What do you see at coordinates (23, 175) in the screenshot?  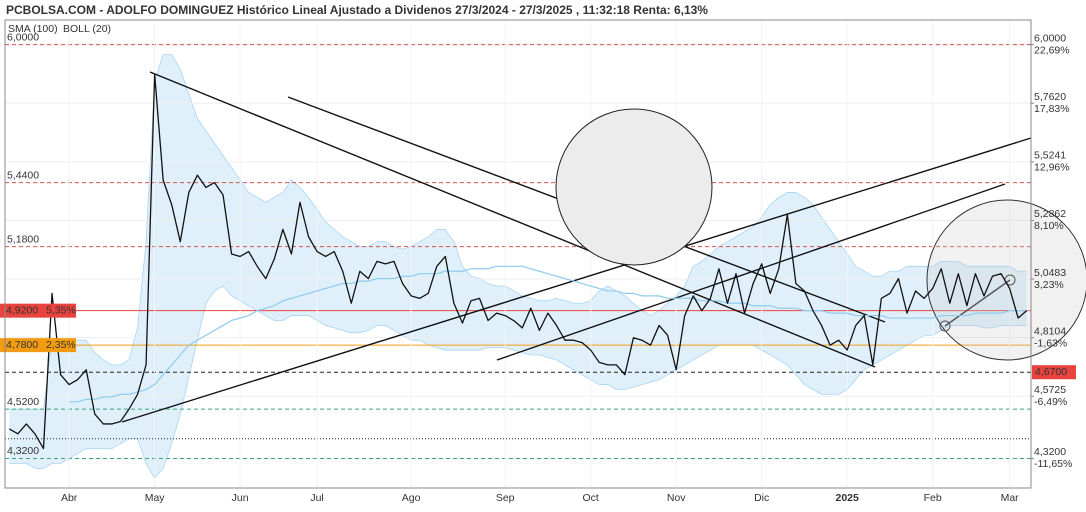 I see `reference-label: 5,4400` at bounding box center [23, 175].